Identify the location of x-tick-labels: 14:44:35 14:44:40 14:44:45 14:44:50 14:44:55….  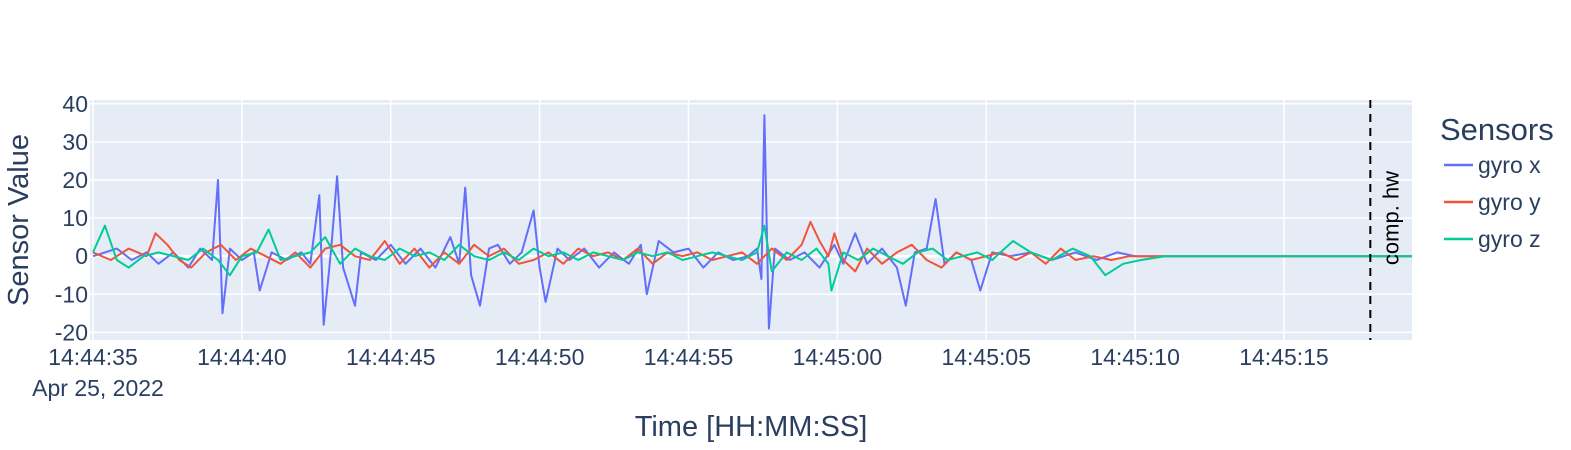
(688, 357).